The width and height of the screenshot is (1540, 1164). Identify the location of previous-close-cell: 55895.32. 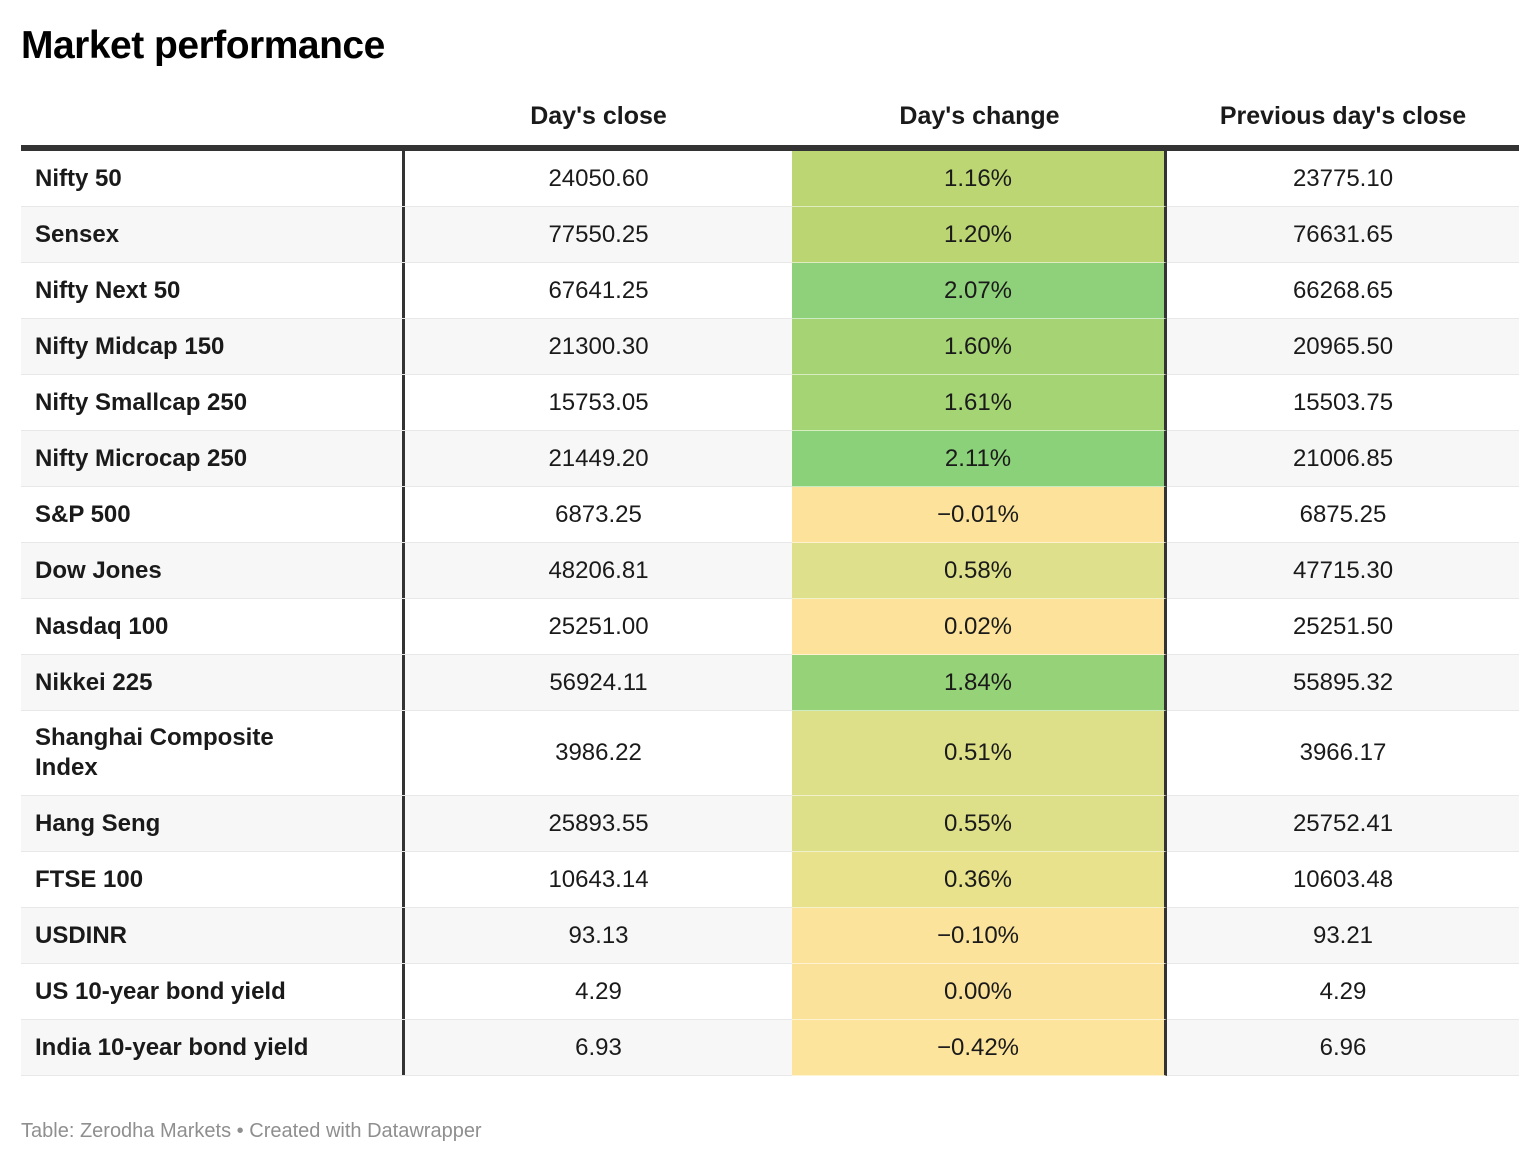
(1343, 682).